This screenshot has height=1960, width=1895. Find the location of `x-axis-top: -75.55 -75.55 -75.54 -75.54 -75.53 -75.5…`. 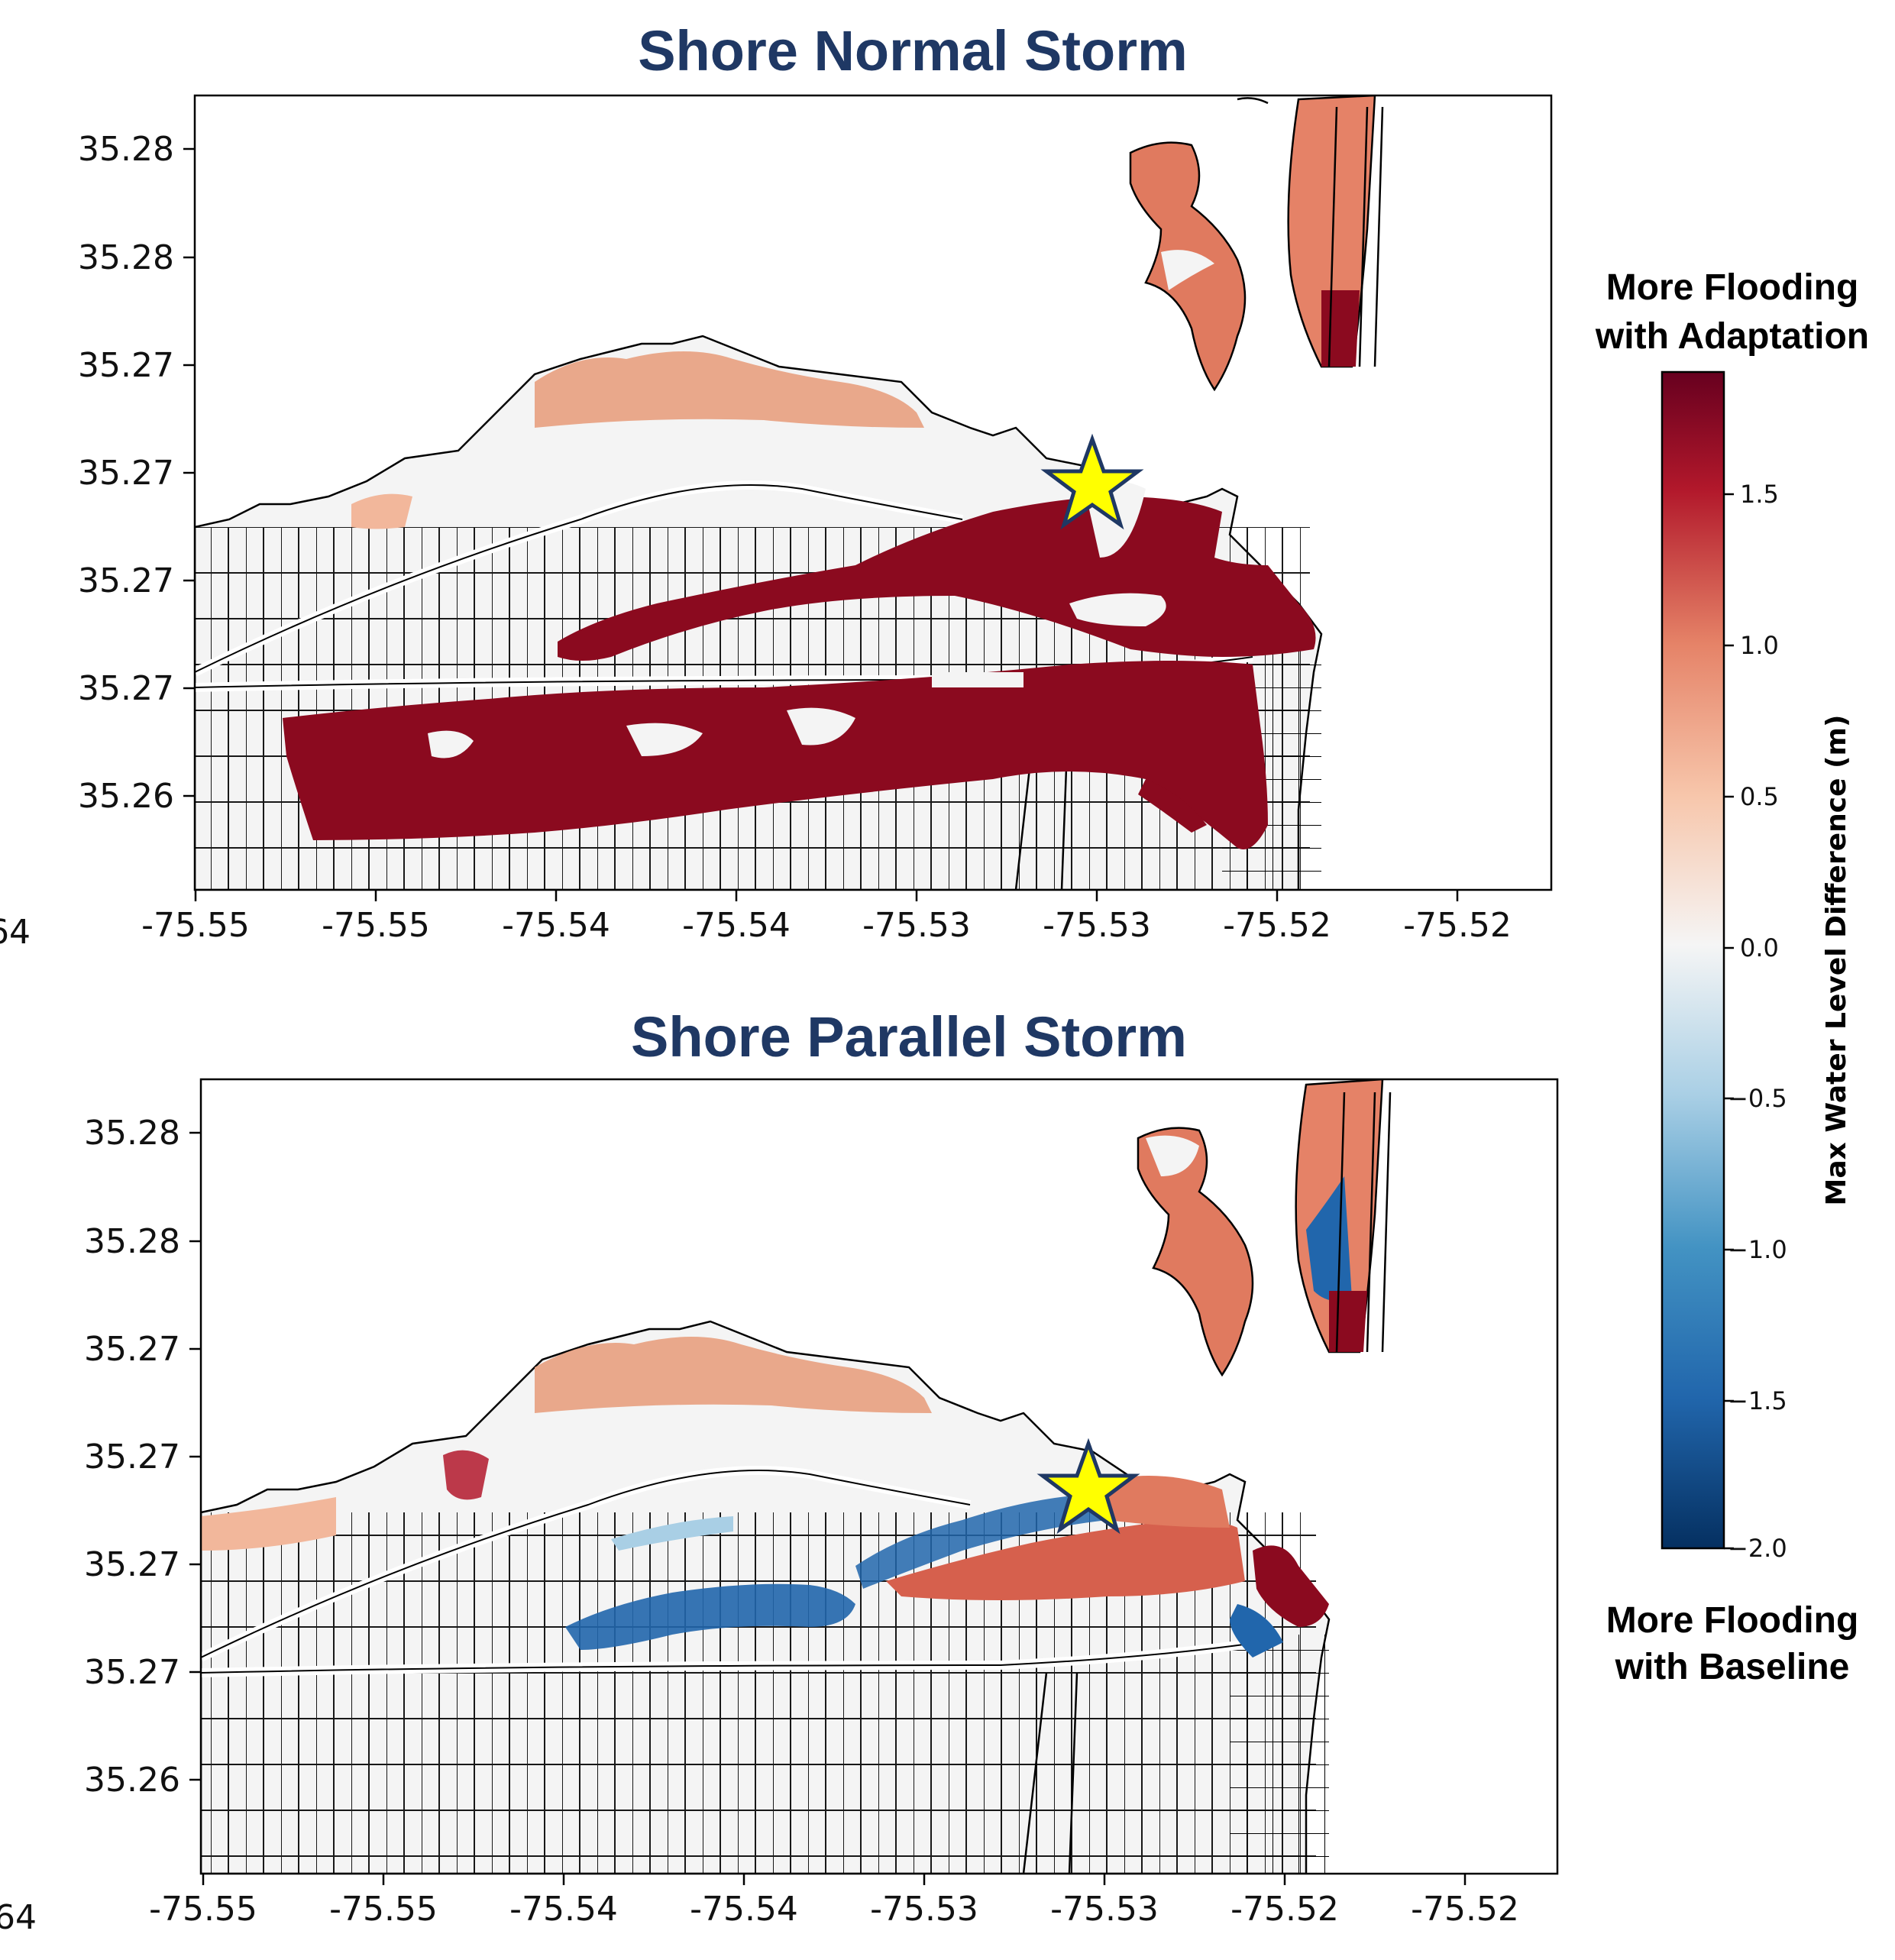

x-axis-top: -75.55 -75.55 -75.54 -75.54 -75.53 -75.5… is located at coordinates (826, 918).